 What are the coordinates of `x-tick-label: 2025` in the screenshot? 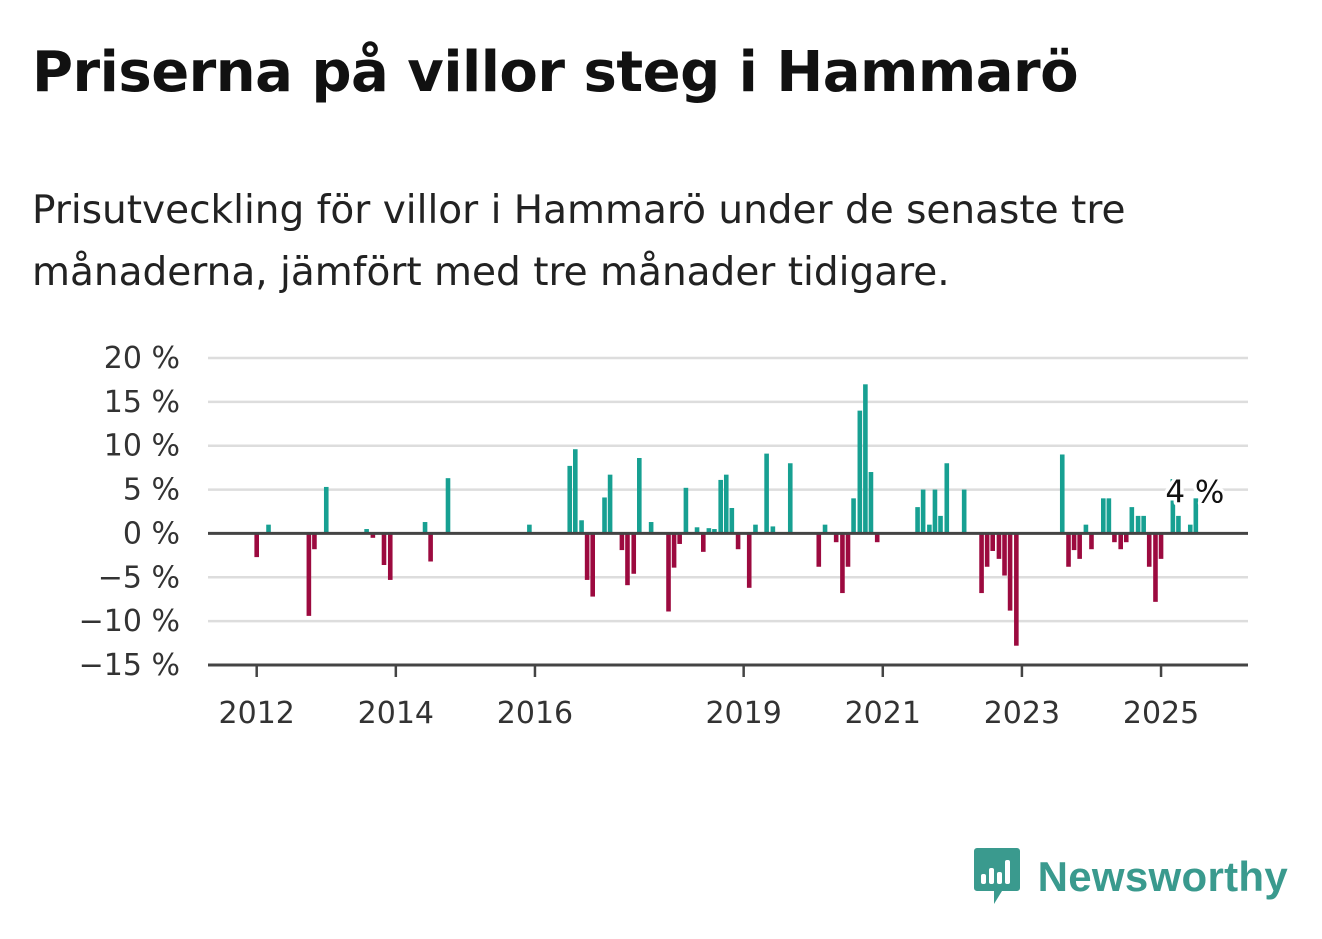 It's located at (1161, 713).